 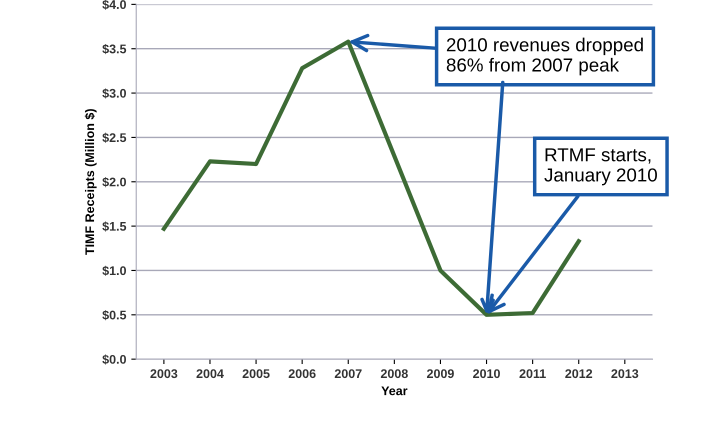 I want to click on x-tick-label: 2004, so click(x=210, y=373).